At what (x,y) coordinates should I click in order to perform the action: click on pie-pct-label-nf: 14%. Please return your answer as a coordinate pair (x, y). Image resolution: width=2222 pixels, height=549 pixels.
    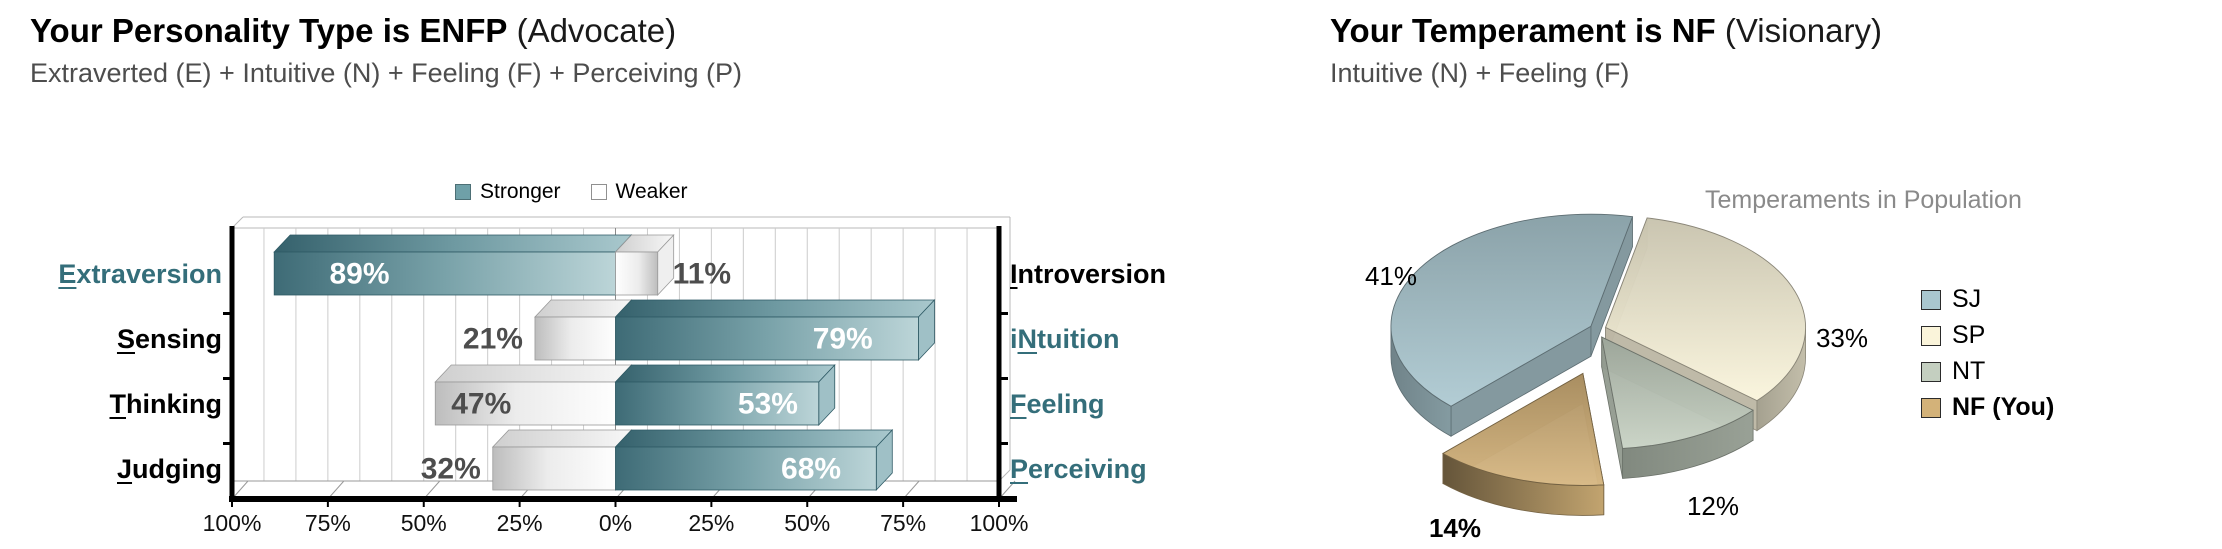
    Looking at the image, I should click on (1455, 528).